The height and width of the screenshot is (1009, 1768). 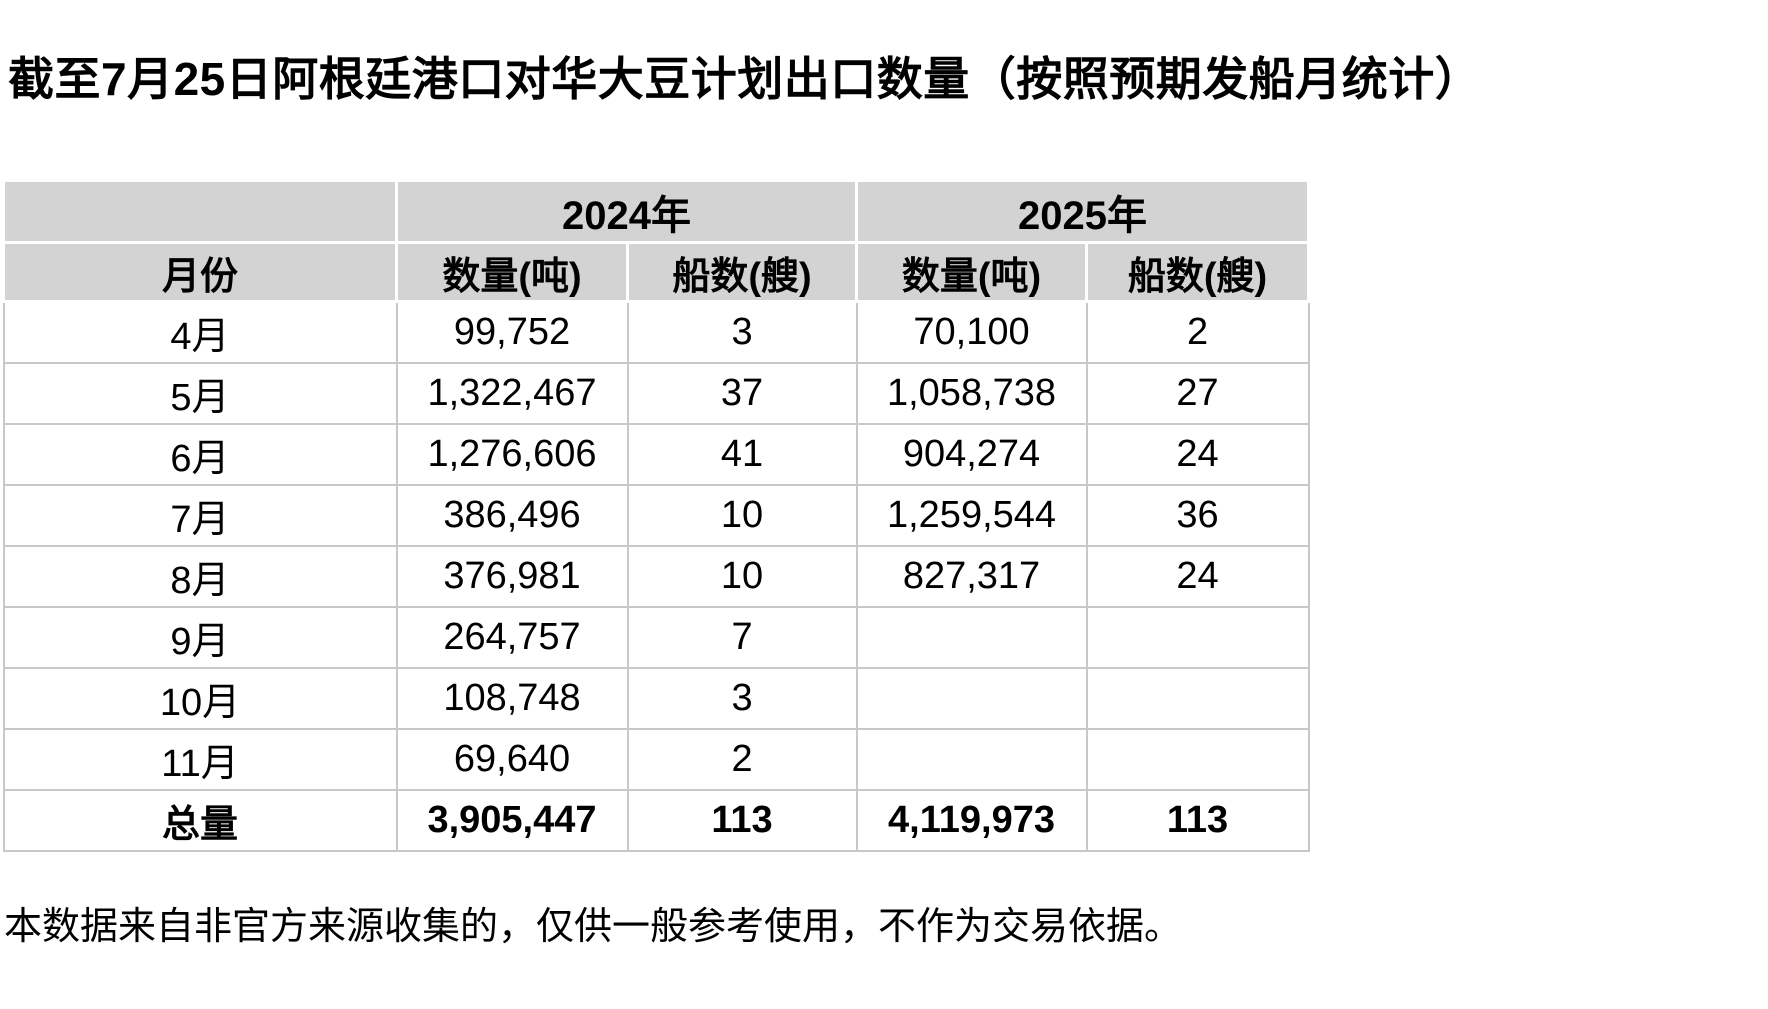 What do you see at coordinates (742, 820) in the screenshot?
I see `cell-total-ships-2024: 113` at bounding box center [742, 820].